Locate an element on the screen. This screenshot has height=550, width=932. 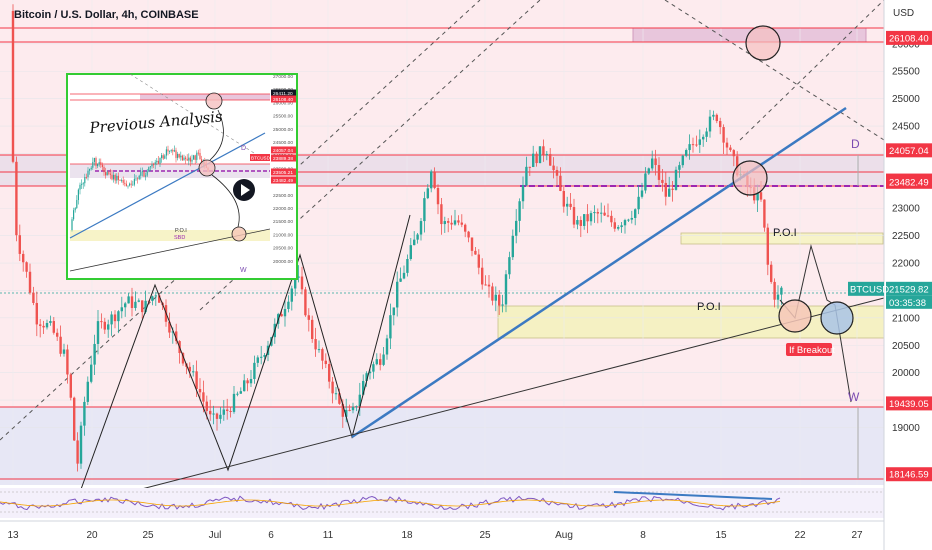
y-tick-label: 25000 is located at coordinates (906, 99).